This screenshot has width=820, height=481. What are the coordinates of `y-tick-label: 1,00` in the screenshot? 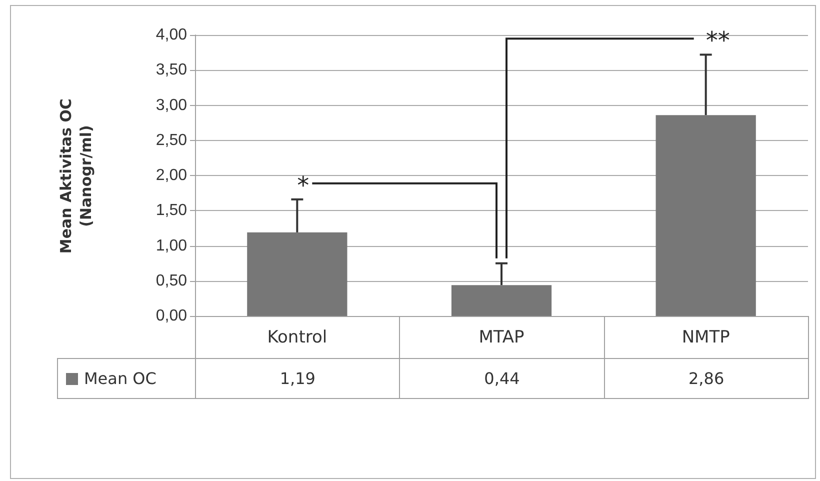 It's located at (172, 245).